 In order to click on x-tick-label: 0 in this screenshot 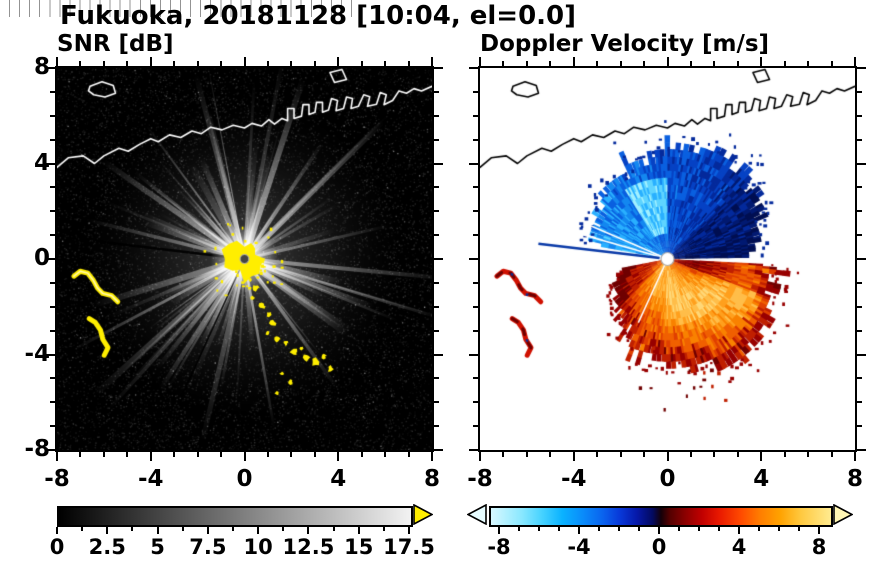, I will do `click(667, 479)`.